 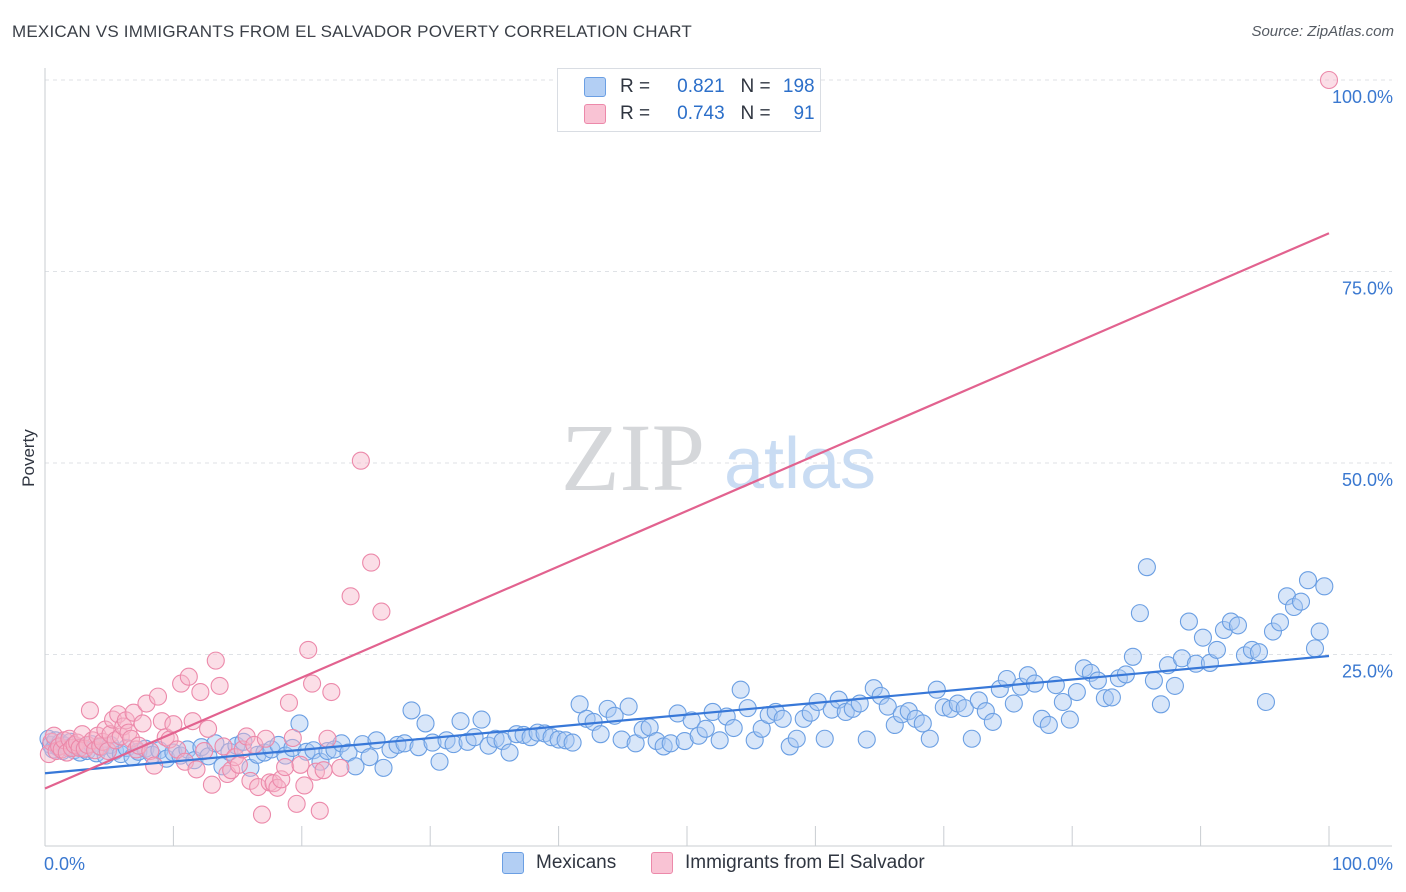 I want to click on legend-box: R = 0.821 N = 198 R = 0.743 N = 91, so click(x=689, y=100).